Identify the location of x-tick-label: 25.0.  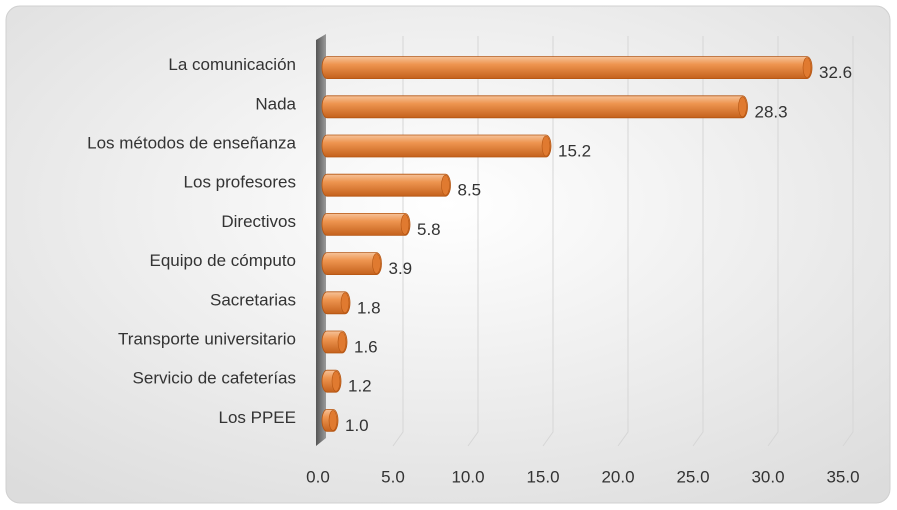
(692, 476).